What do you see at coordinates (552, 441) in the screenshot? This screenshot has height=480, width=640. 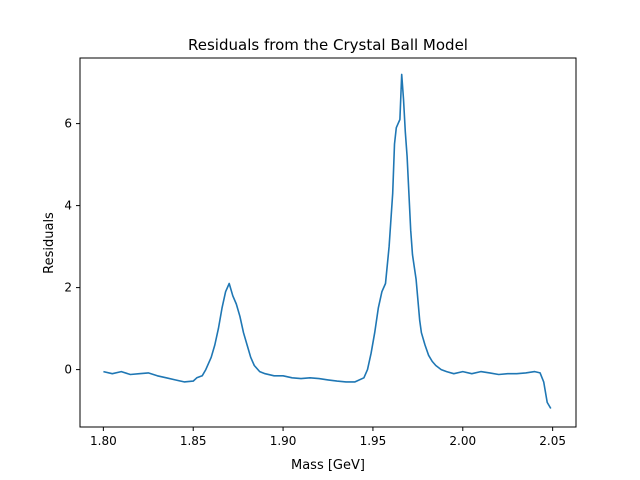 I see `x-tick-label: 2.05` at bounding box center [552, 441].